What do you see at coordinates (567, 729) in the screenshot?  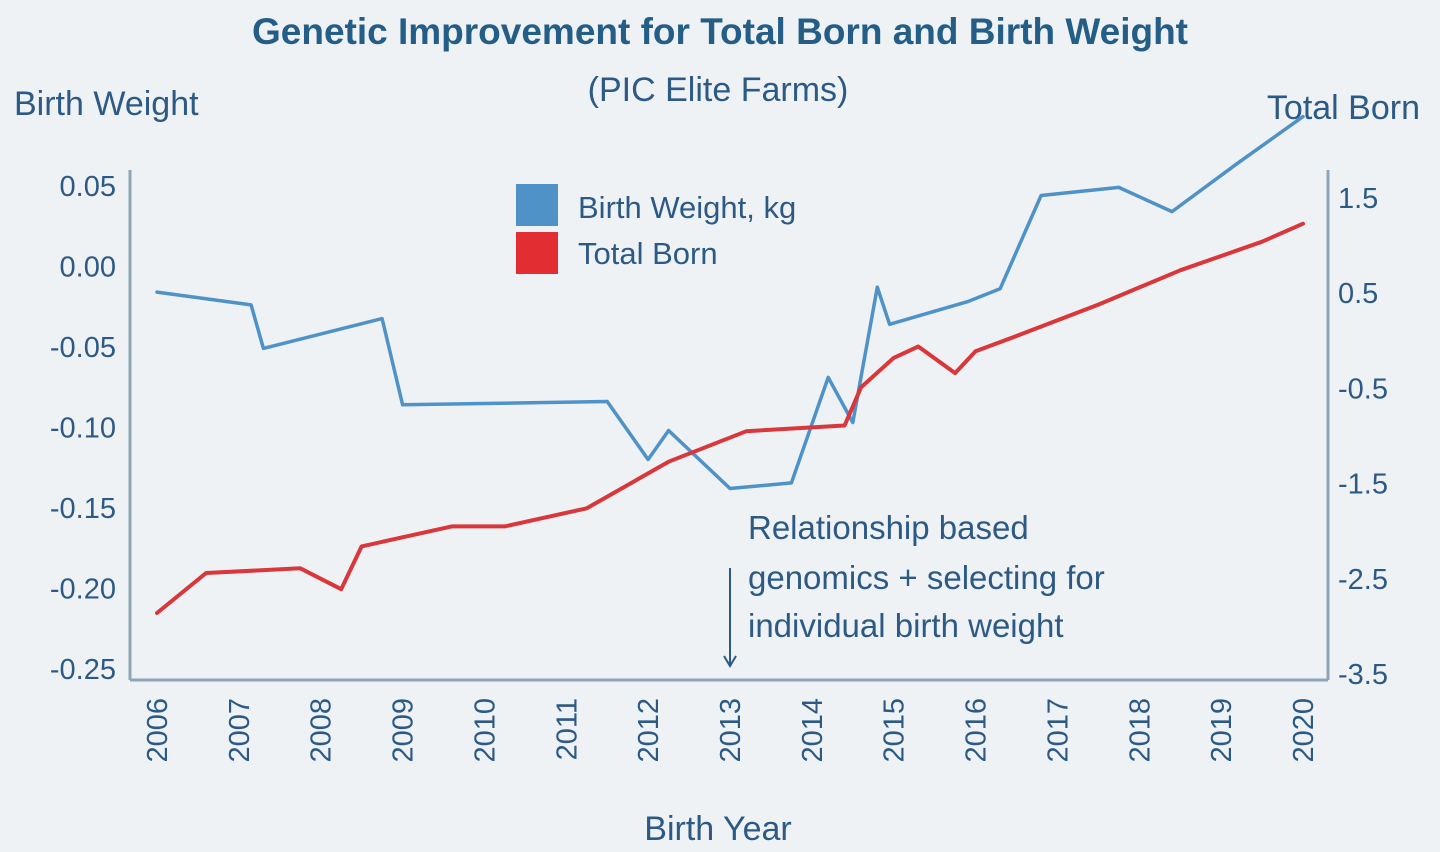 I see `x-tick-label: 2011` at bounding box center [567, 729].